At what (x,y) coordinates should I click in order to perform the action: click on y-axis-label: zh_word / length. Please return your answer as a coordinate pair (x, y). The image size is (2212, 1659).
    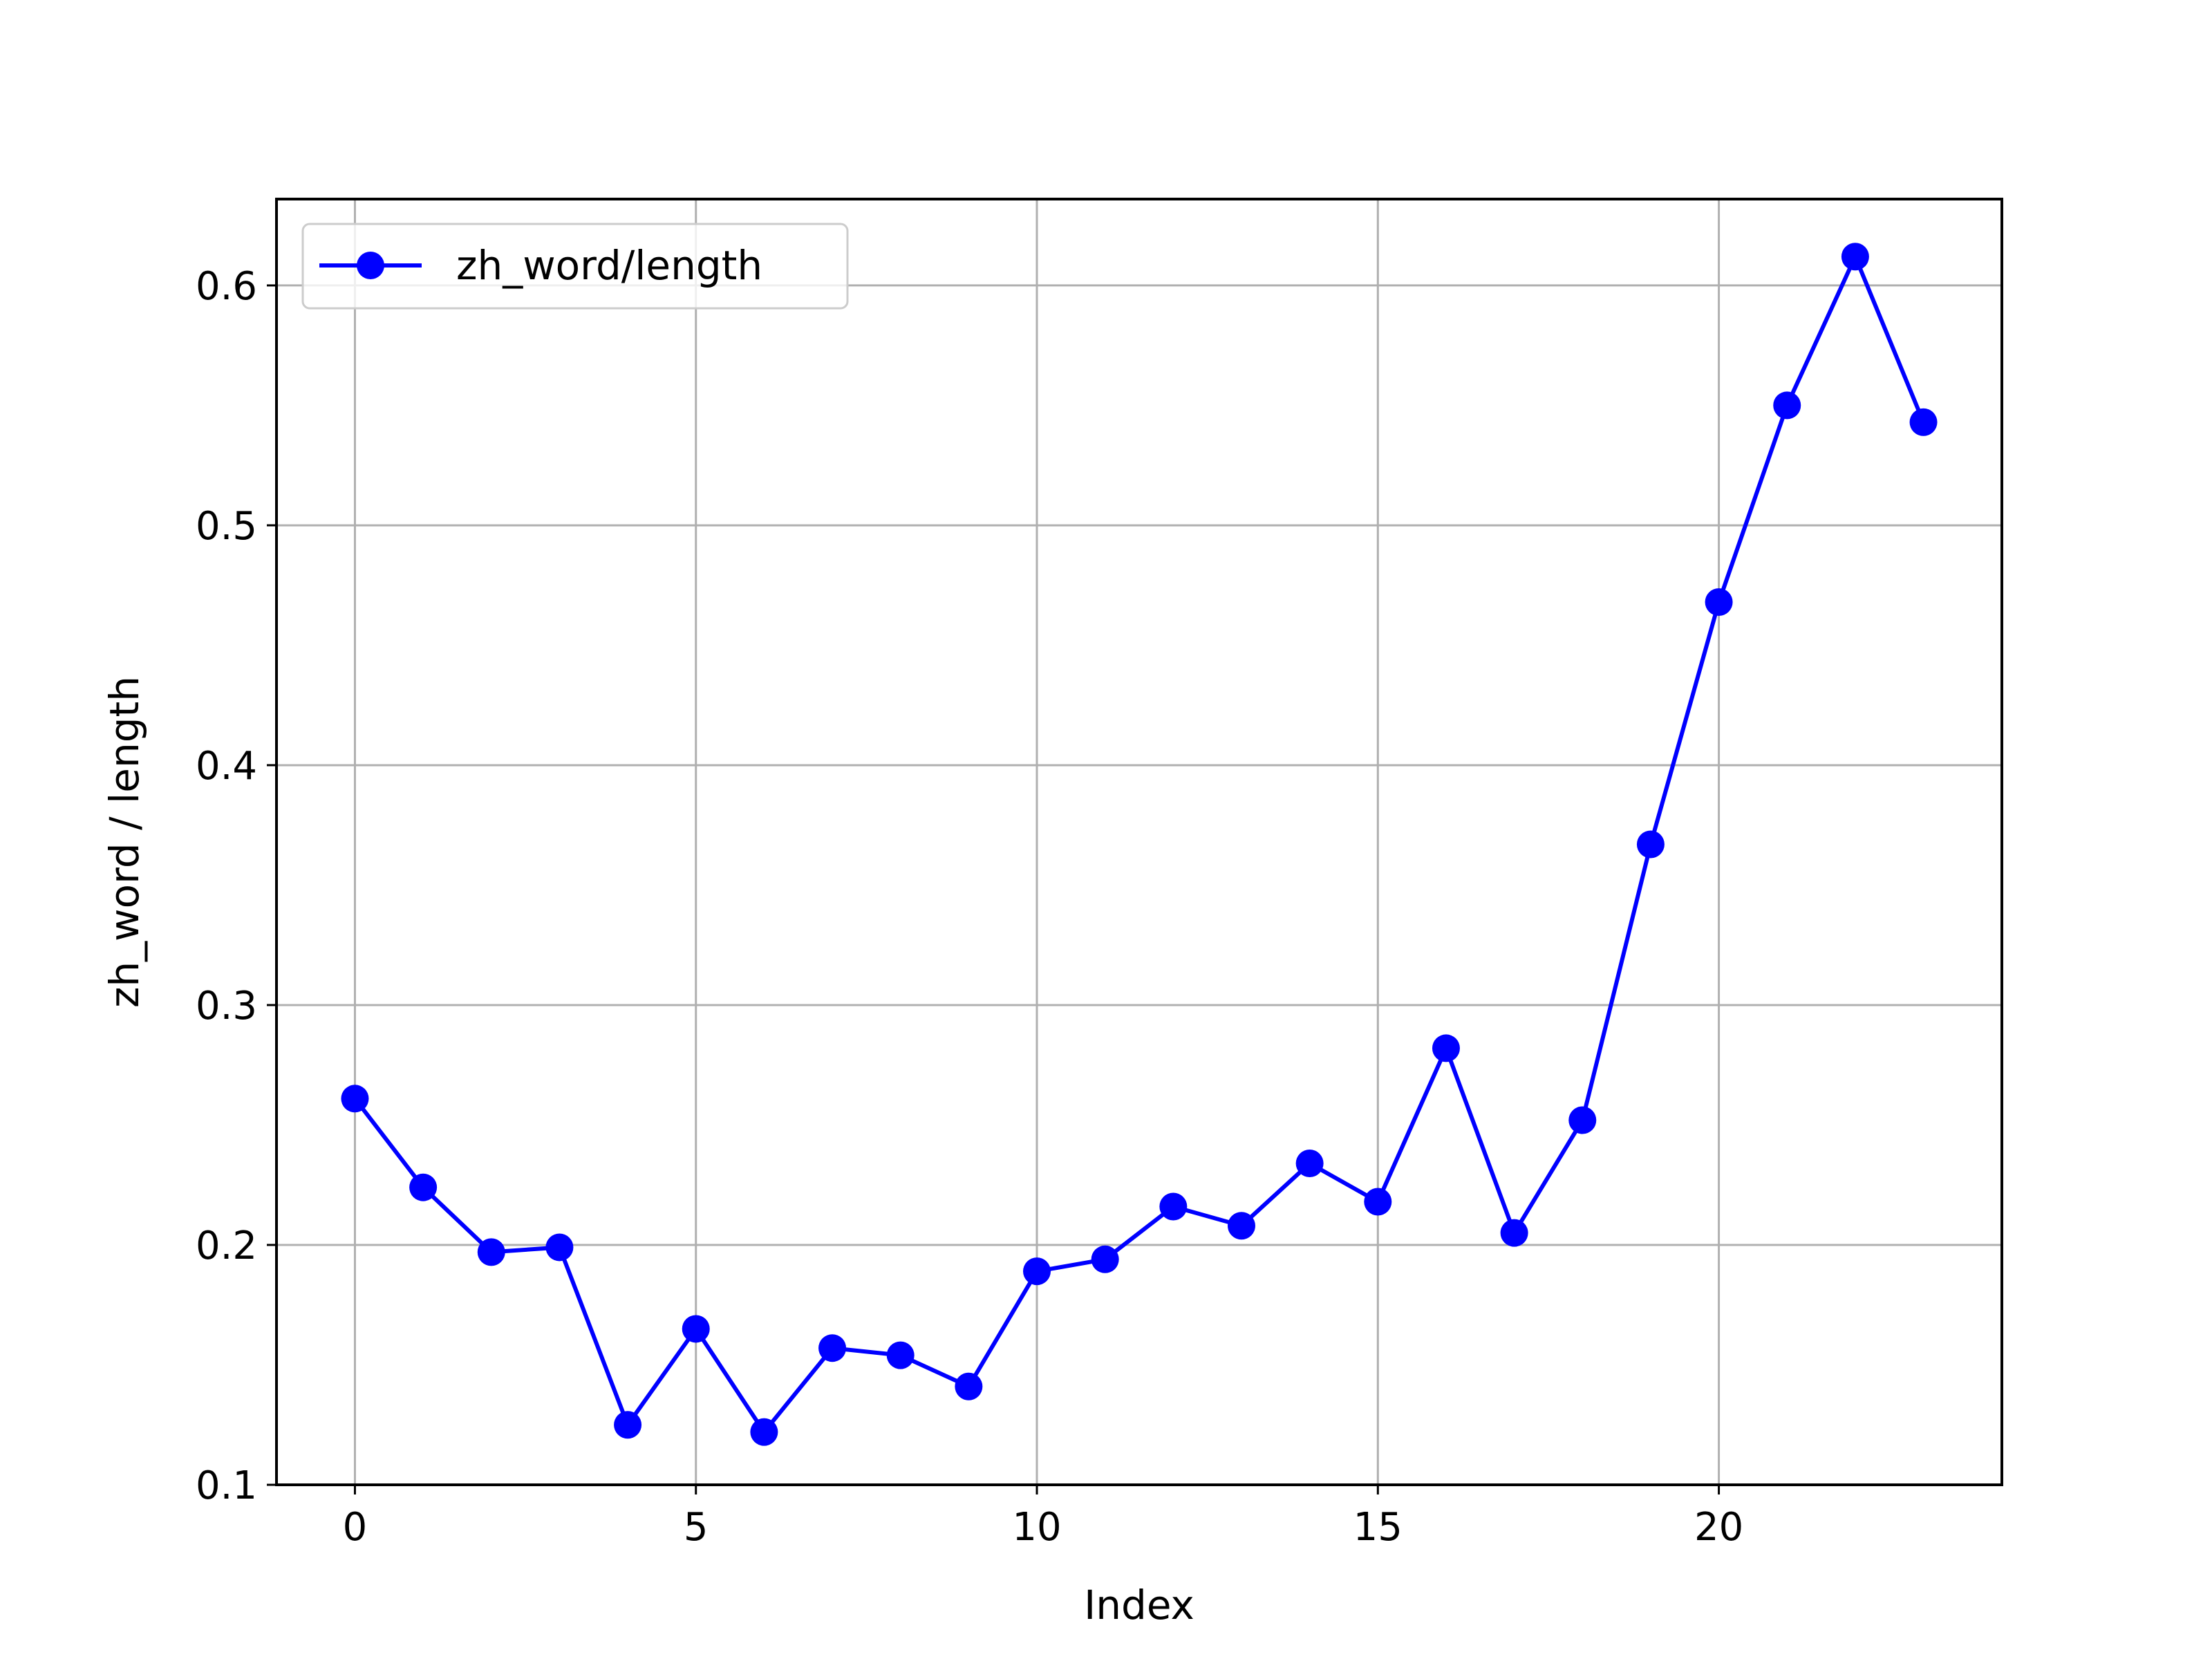
    Looking at the image, I should click on (124, 842).